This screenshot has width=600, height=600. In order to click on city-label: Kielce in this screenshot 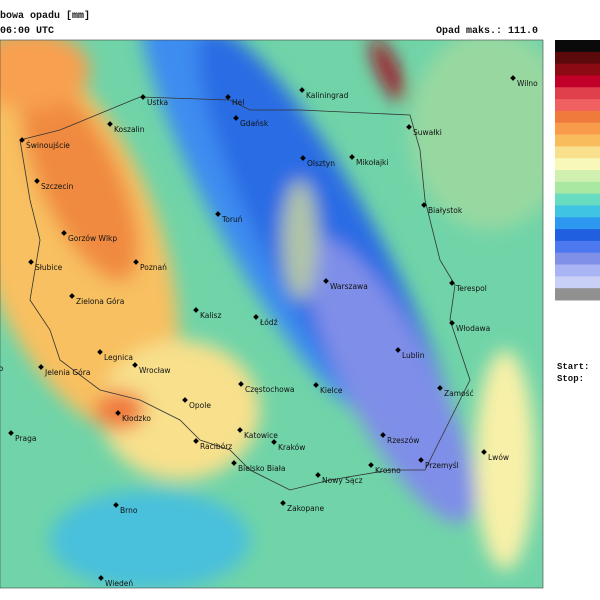, I will do `click(331, 390)`.